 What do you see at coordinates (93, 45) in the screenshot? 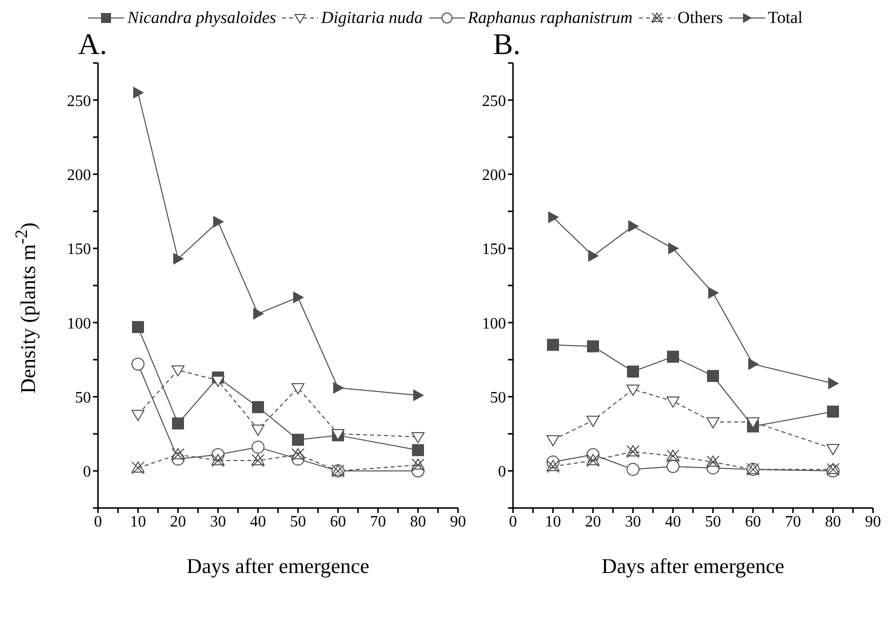
I see `chart-title: A.` at bounding box center [93, 45].